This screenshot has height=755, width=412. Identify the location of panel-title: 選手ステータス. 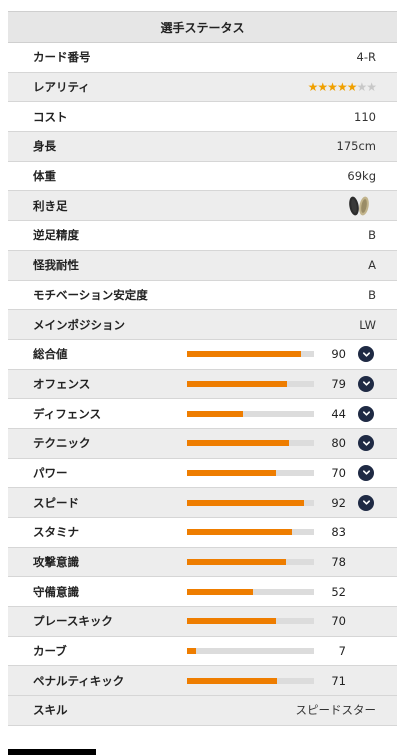
(202, 27).